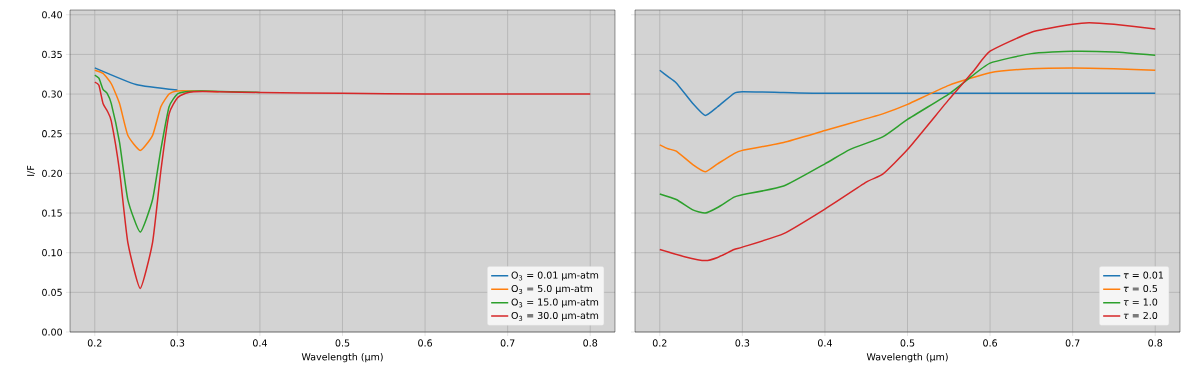  Describe the element at coordinates (52, 213) in the screenshot. I see `y-tick-label: 0.15` at that location.